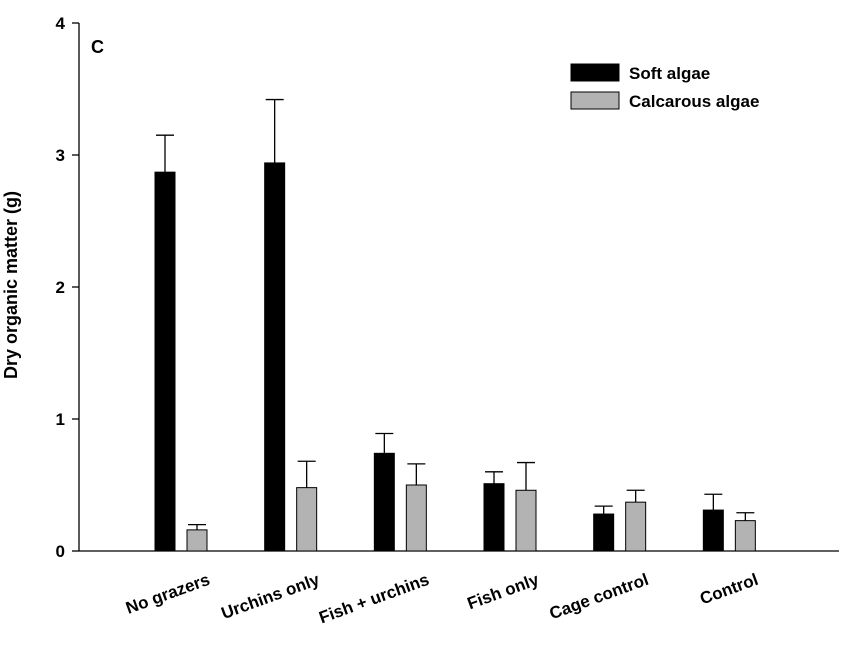 The width and height of the screenshot is (863, 661). I want to click on panel-label: C, so click(97, 47).